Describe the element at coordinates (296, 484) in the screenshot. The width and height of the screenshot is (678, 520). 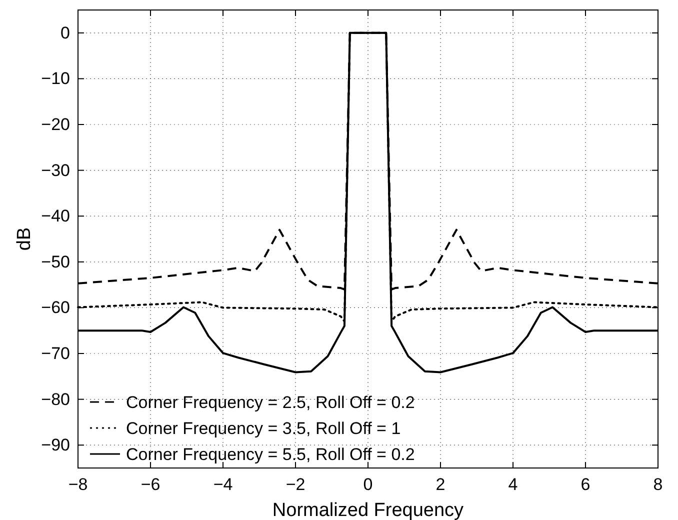
I see `x-tick-label: −2` at that location.